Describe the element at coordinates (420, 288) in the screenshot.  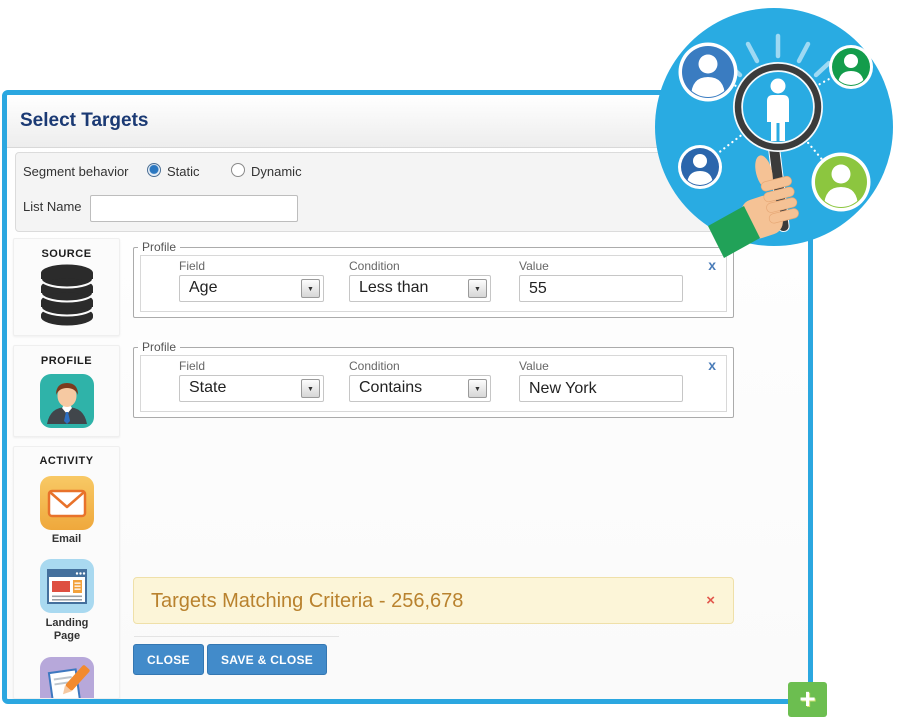
I see `filter-1-condition-select: Less than ▼` at that location.